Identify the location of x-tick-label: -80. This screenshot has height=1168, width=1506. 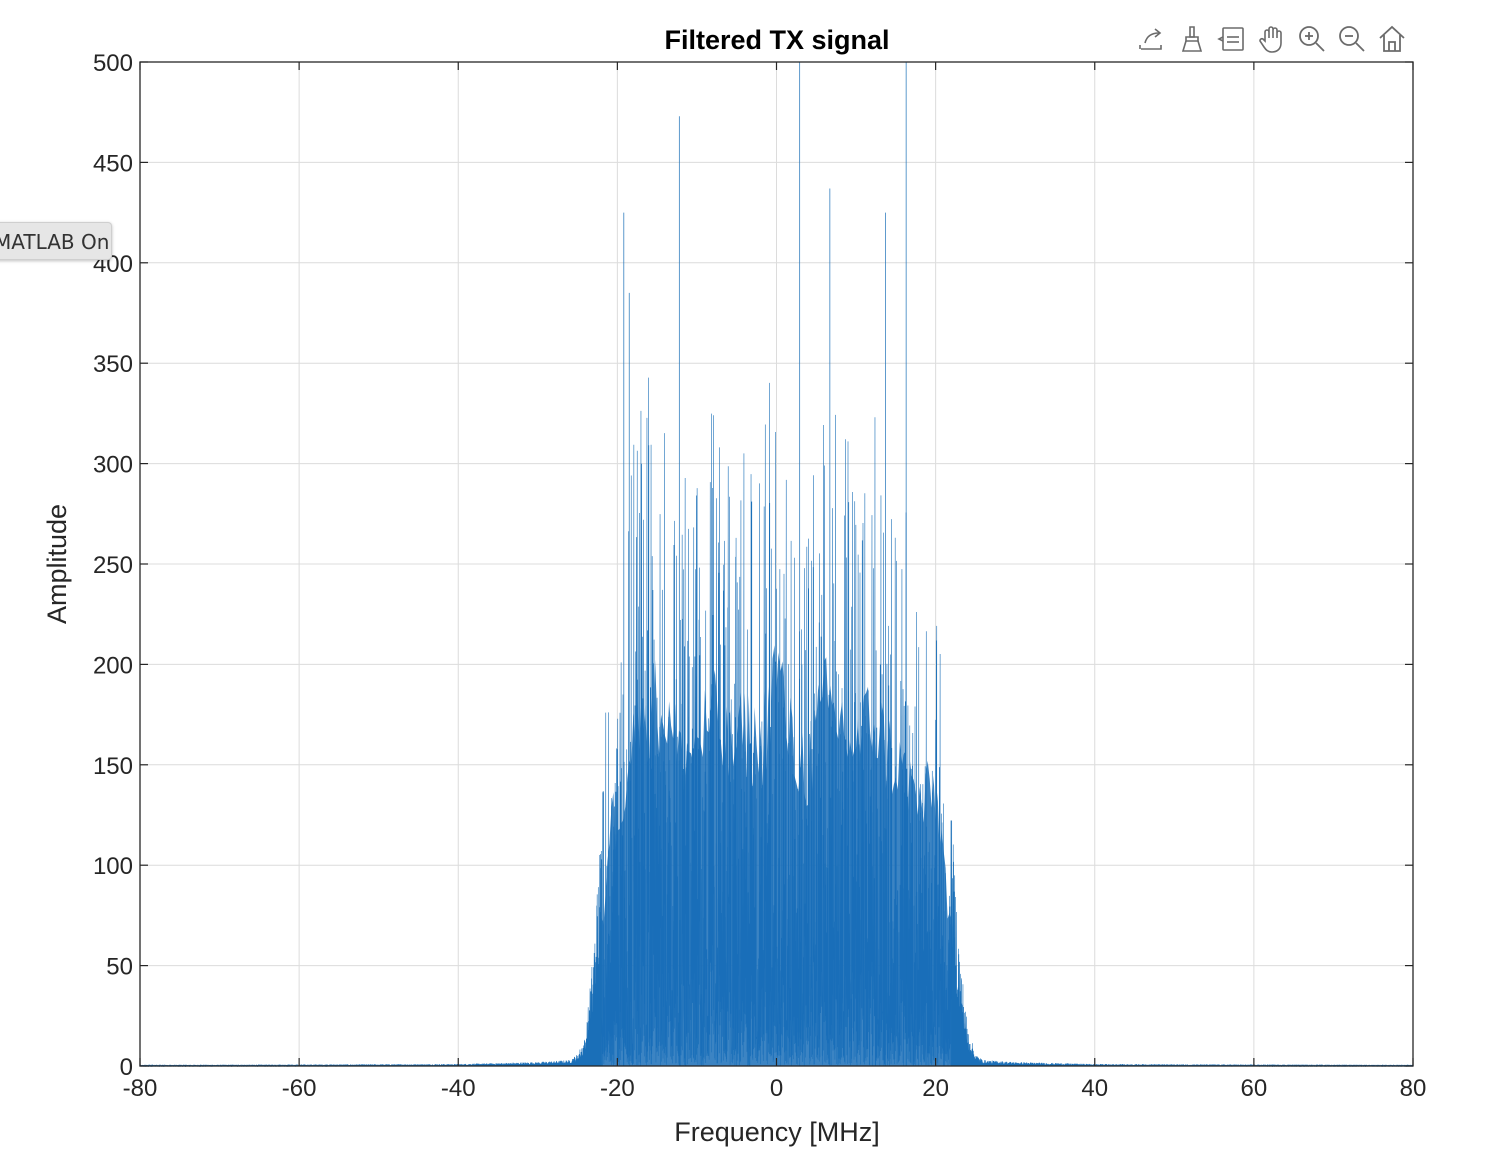
(140, 1088).